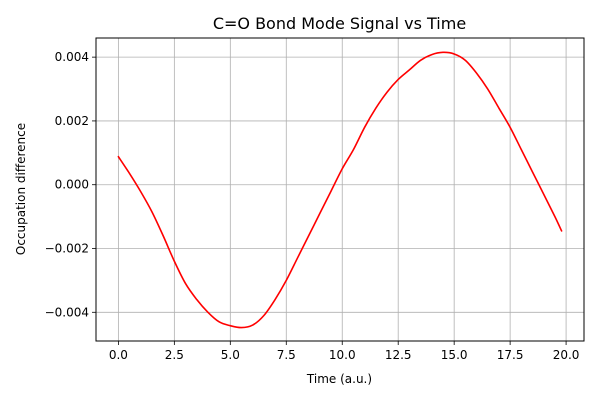 The image size is (600, 400). I want to click on x-axis-label: Time (a.u.), so click(339, 379).